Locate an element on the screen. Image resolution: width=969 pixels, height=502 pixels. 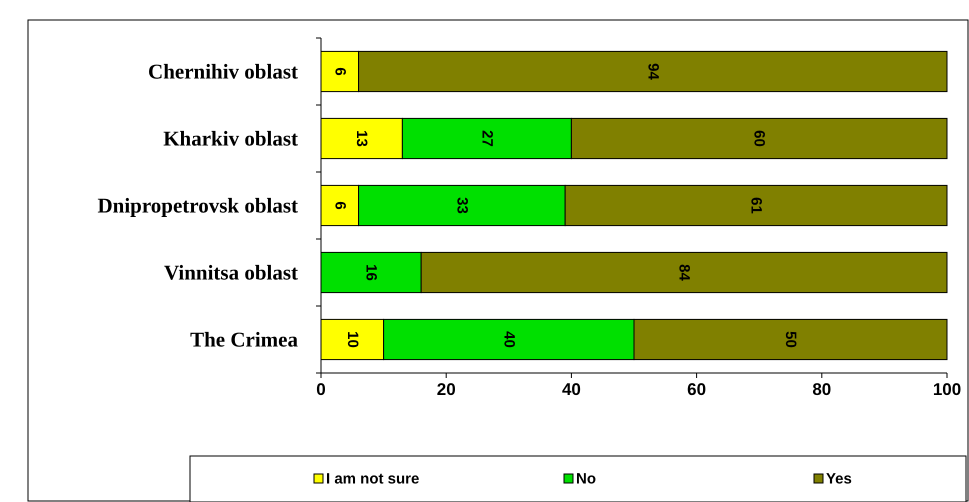
legend-label: Yes is located at coordinates (839, 479).